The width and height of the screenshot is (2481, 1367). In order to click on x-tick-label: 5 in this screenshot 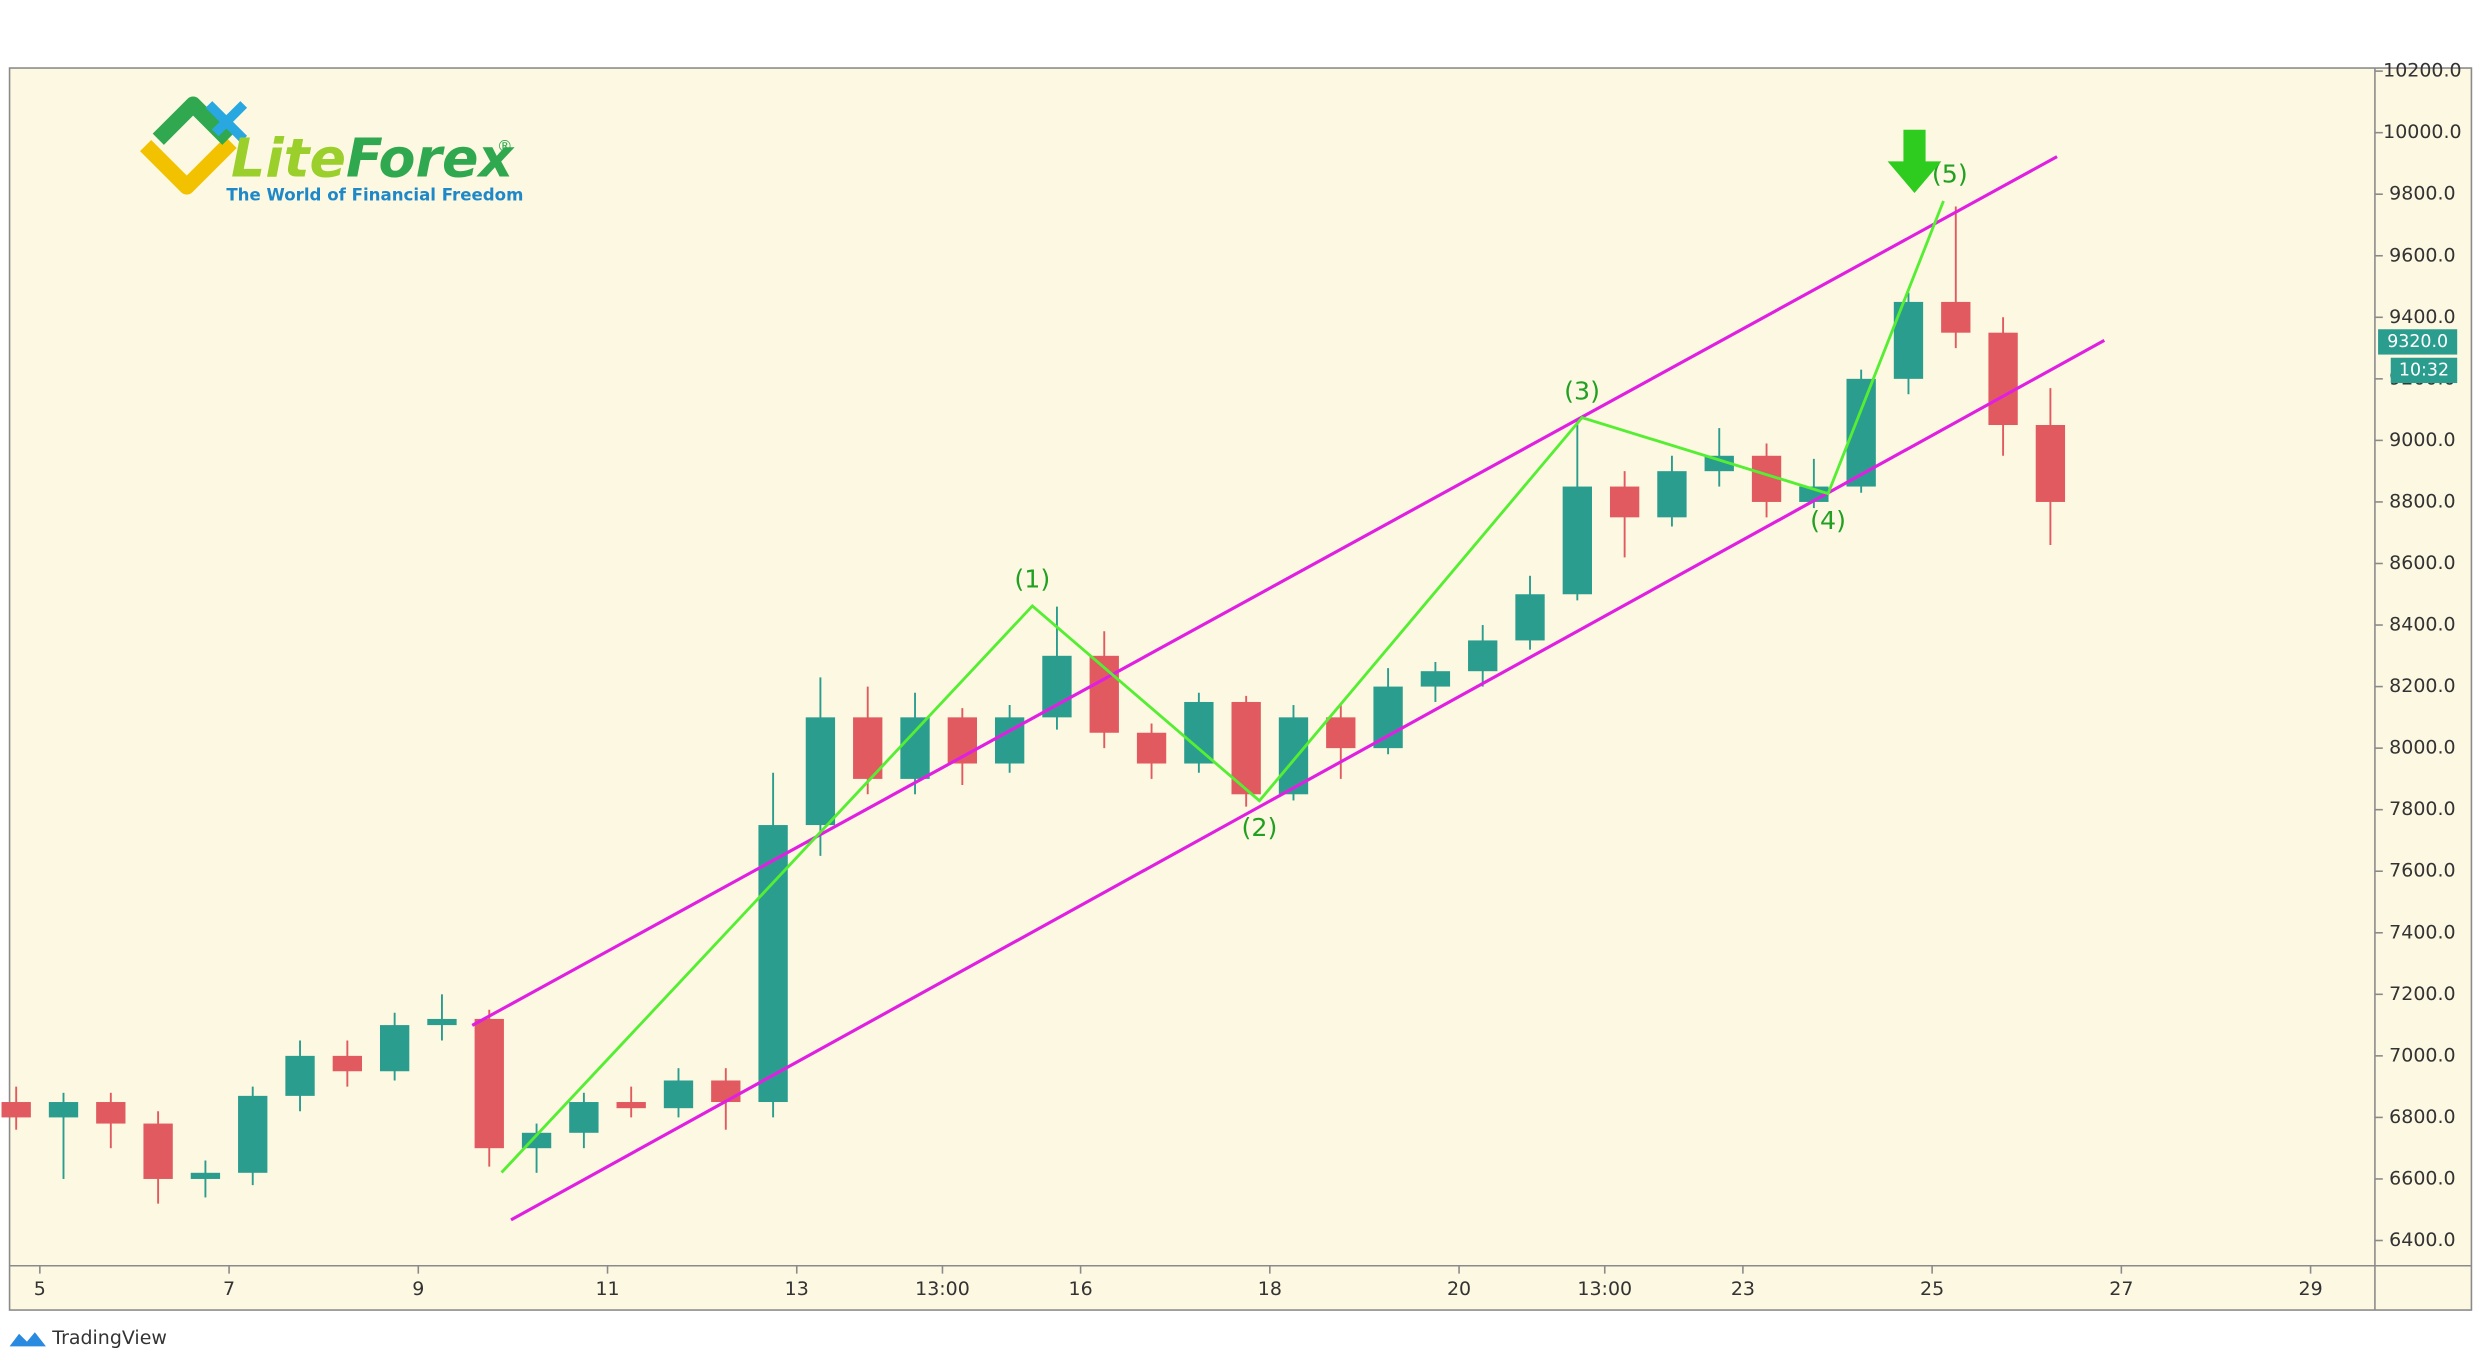, I will do `click(40, 1289)`.